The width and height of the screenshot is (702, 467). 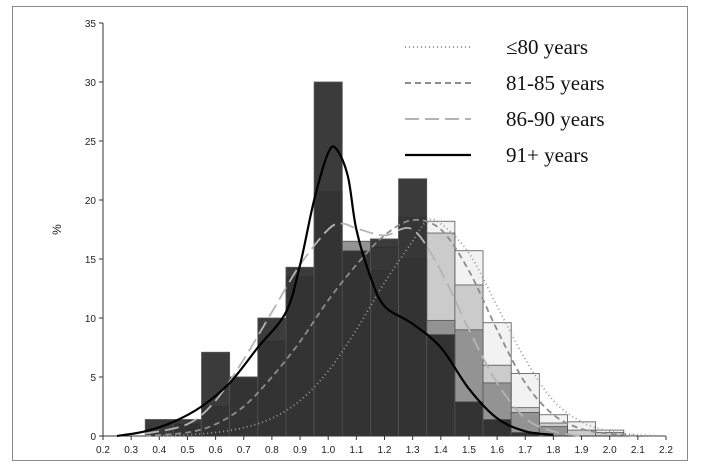 I want to click on y-tick-label: 30, so click(x=91, y=83).